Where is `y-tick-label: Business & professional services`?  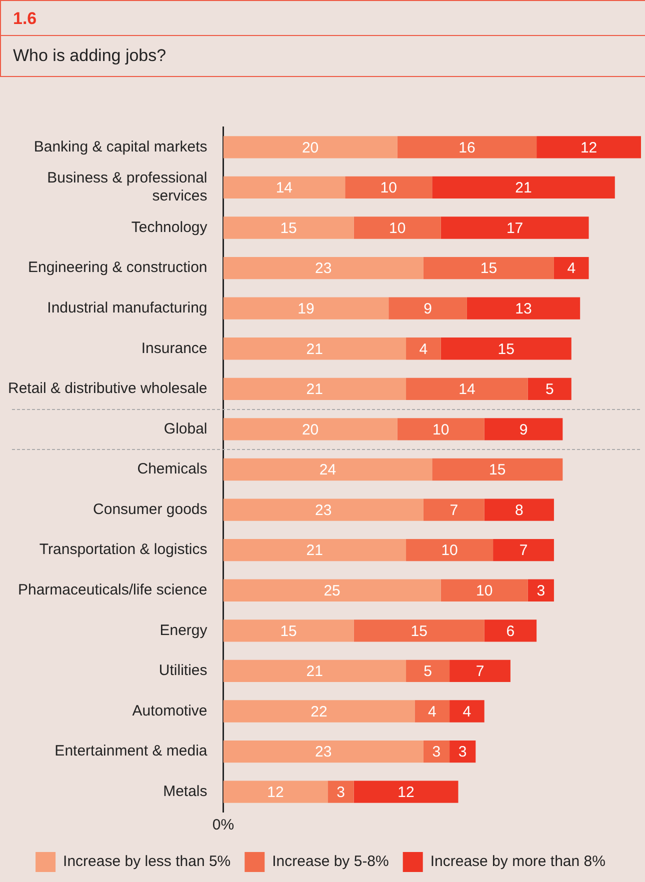 y-tick-label: Business & professional services is located at coordinates (127, 187).